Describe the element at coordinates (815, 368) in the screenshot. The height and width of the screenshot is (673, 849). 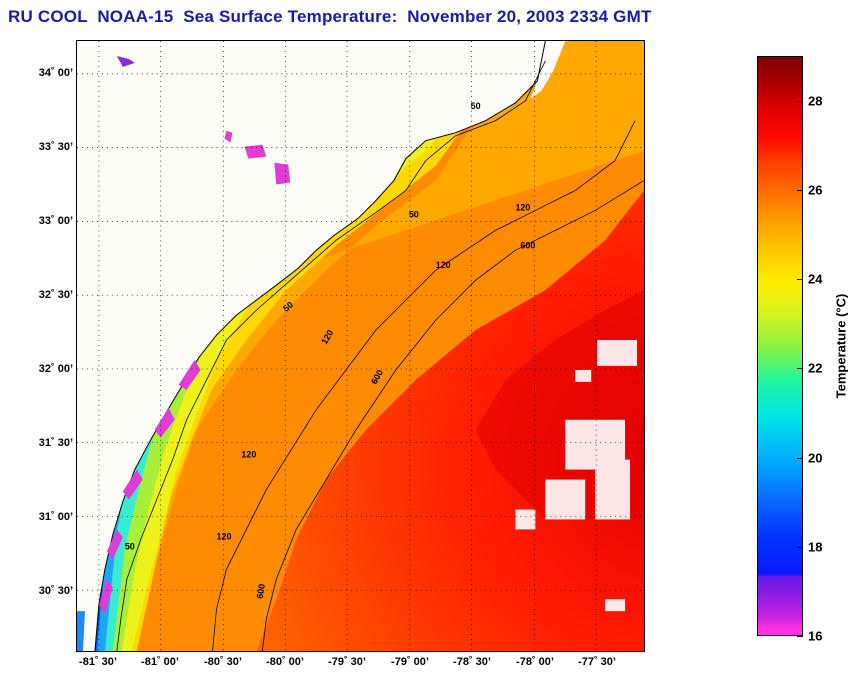
I see `colorbar-tick-22: 22` at that location.